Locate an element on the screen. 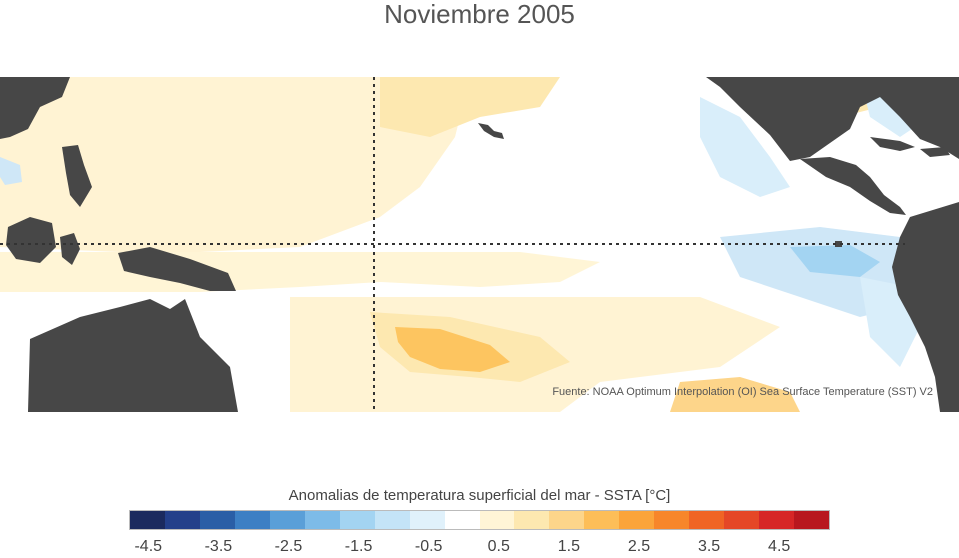 The height and width of the screenshot is (558, 959). land-hispaniola is located at coordinates (935, 152).